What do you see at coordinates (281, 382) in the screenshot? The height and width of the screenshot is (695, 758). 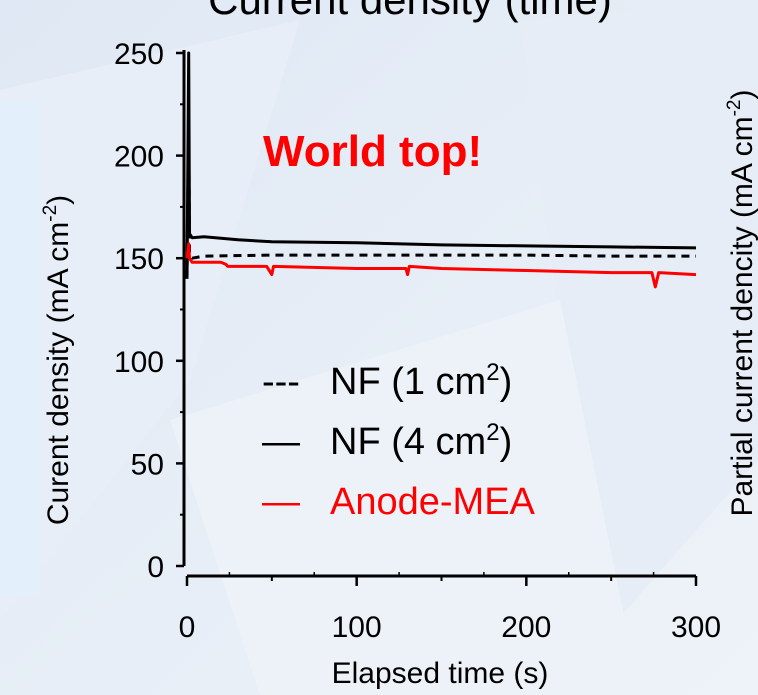 I see `legend-symbol-dashed: ---` at bounding box center [281, 382].